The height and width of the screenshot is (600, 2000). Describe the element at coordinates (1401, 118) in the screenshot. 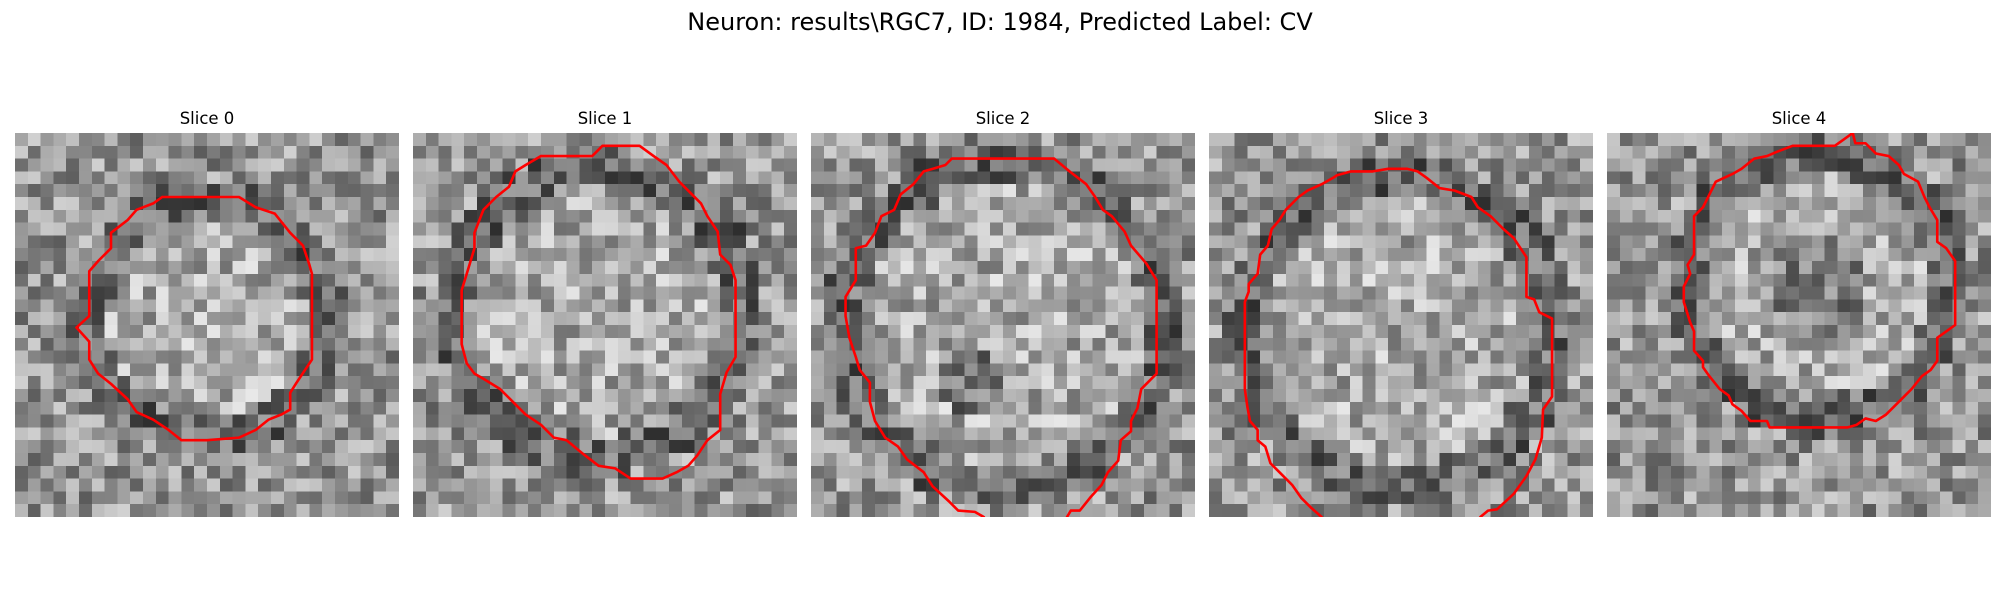

I see `slice-title-3: Slice 3` at that location.